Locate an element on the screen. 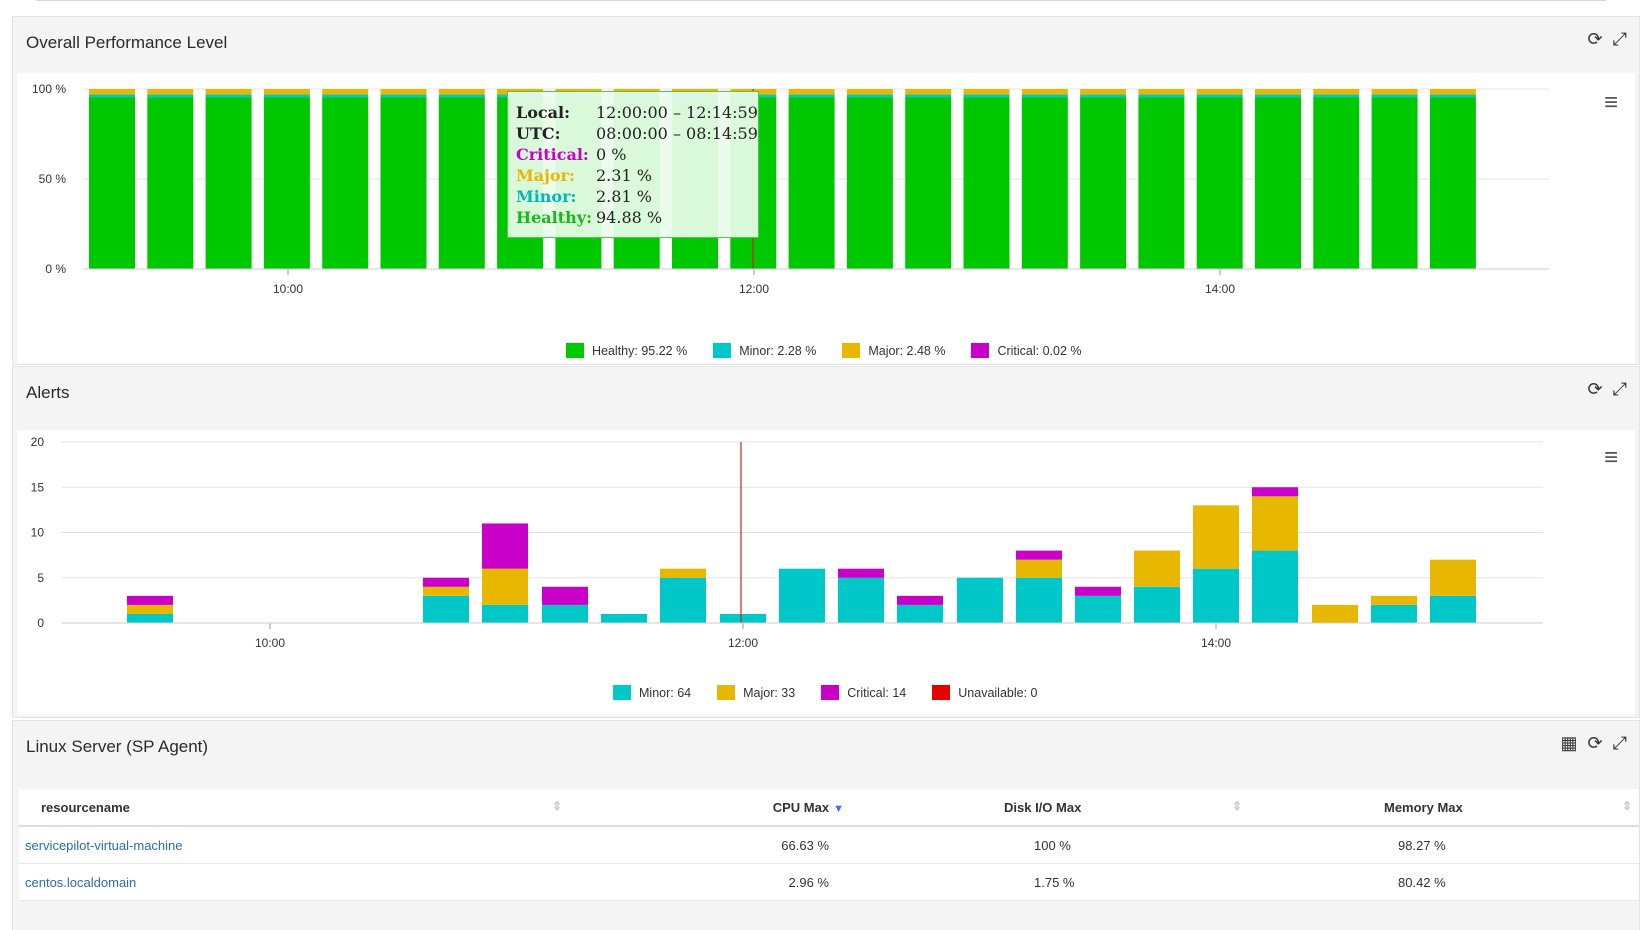 Image resolution: width=1650 pixels, height=930 pixels. col-cpu-max: CPU Max ▼ is located at coordinates (719, 808).